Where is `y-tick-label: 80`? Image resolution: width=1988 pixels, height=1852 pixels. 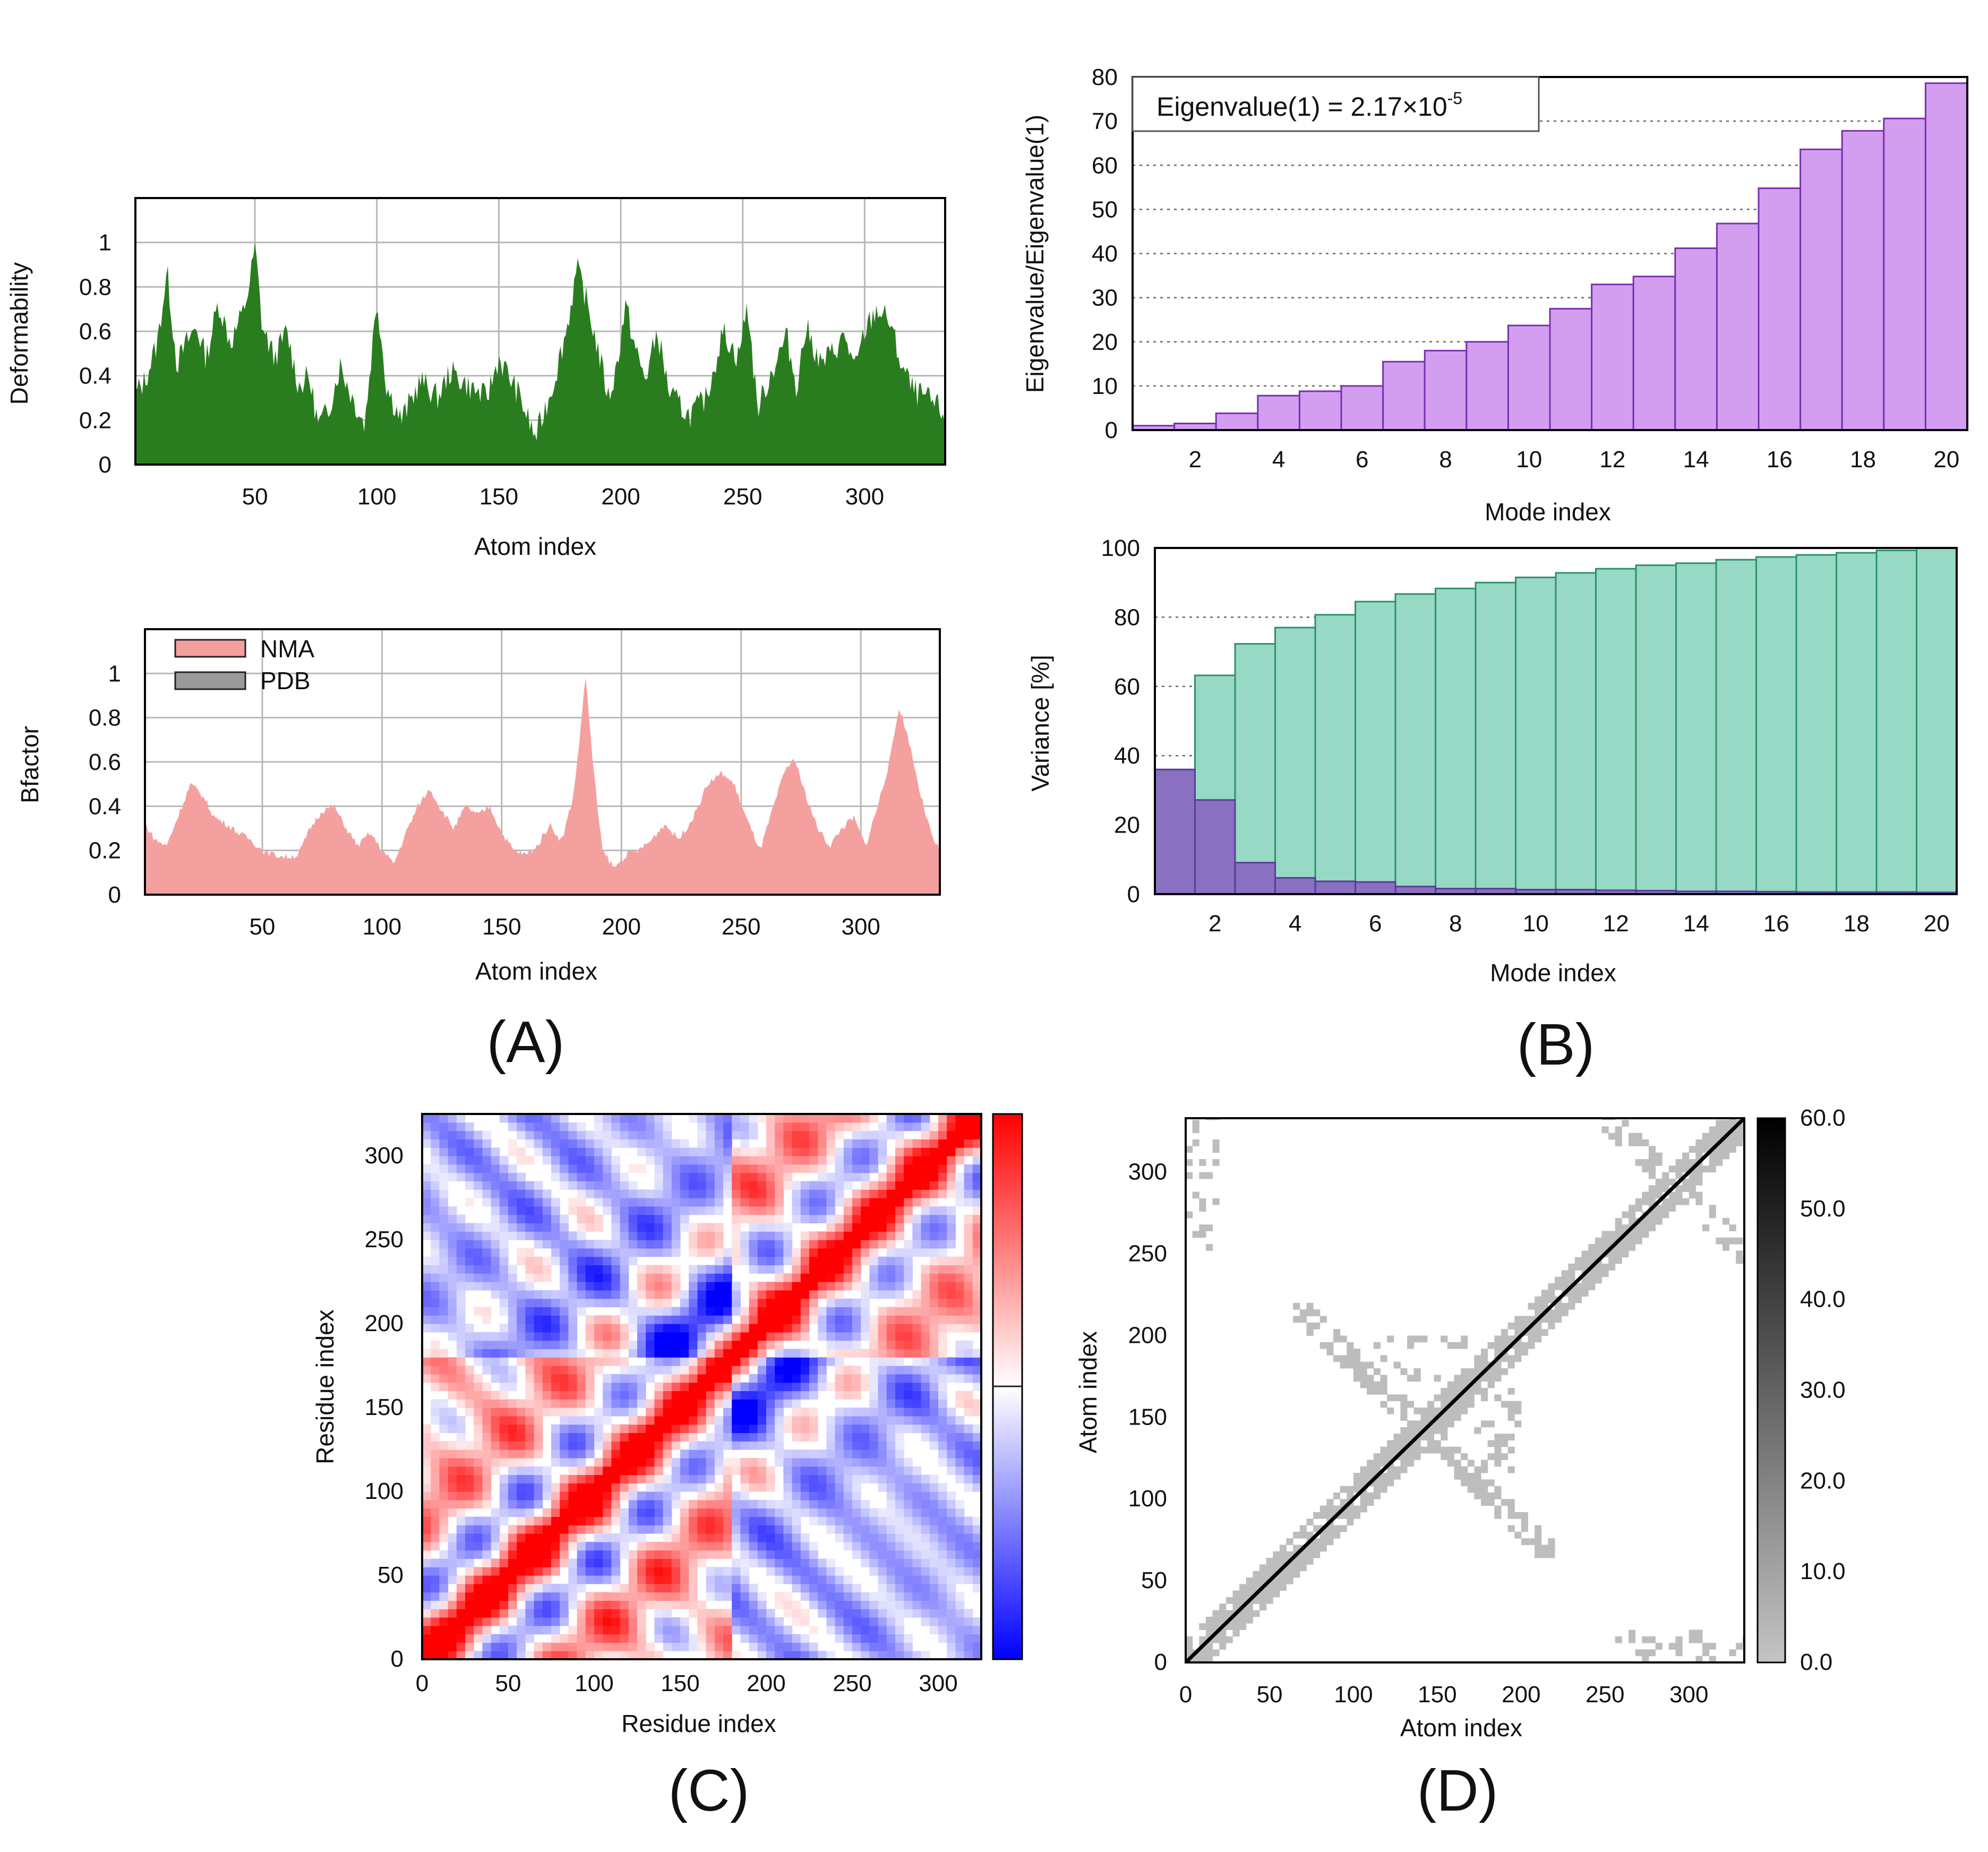 y-tick-label: 80 is located at coordinates (1127, 617).